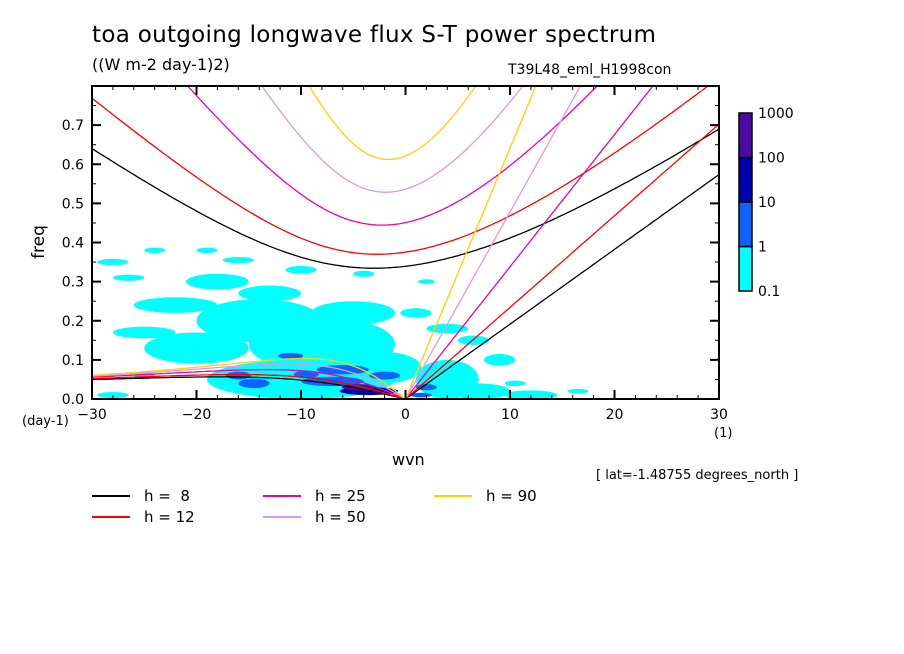 The height and width of the screenshot is (654, 904). Describe the element at coordinates (719, 415) in the screenshot. I see `x-tick-label: 30` at that location.